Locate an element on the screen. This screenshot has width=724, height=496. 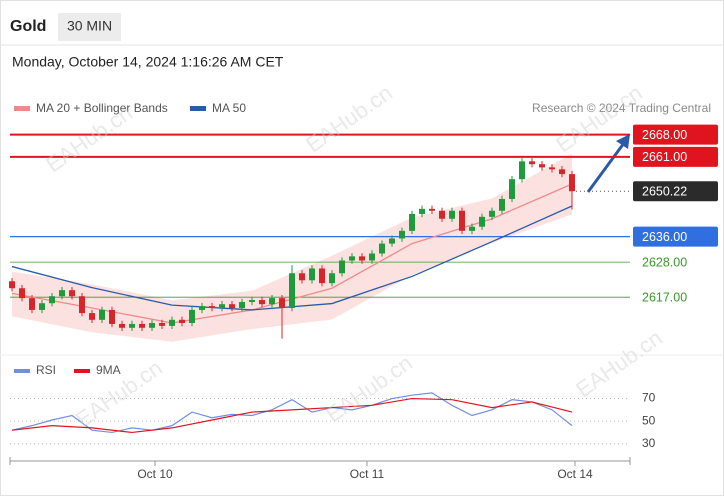
level-label: 2617.00 is located at coordinates (664, 297).